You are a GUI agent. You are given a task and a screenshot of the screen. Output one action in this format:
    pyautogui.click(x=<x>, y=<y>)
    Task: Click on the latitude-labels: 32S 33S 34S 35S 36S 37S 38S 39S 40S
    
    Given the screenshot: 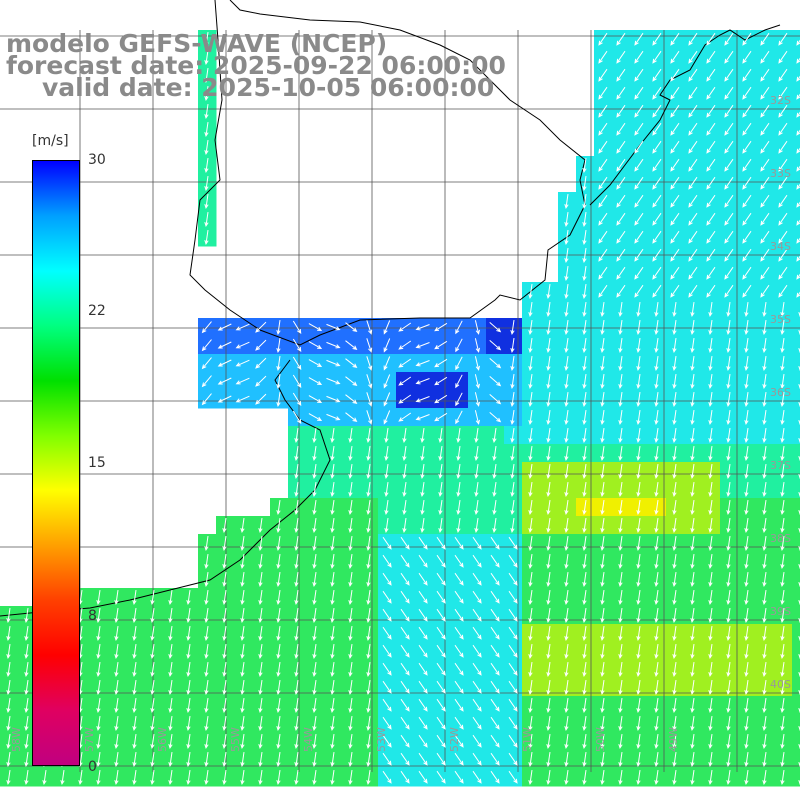 What is the action you would take?
    pyautogui.click(x=780, y=392)
    